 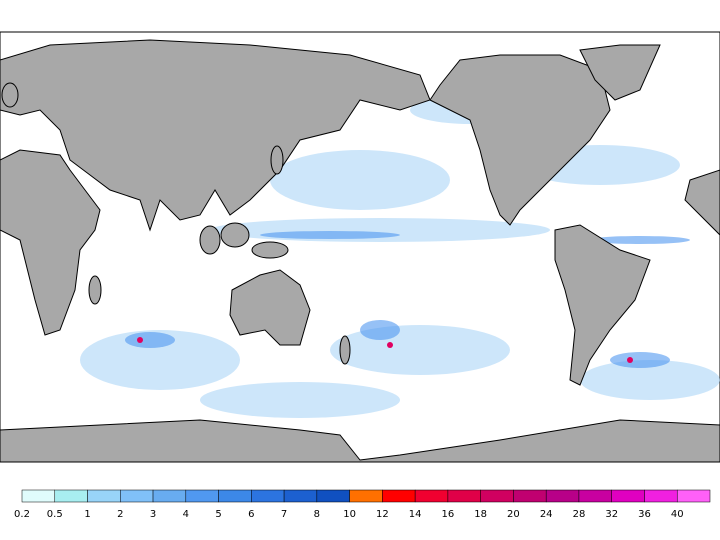 I want to click on colorbar-label: 7, so click(x=284, y=514).